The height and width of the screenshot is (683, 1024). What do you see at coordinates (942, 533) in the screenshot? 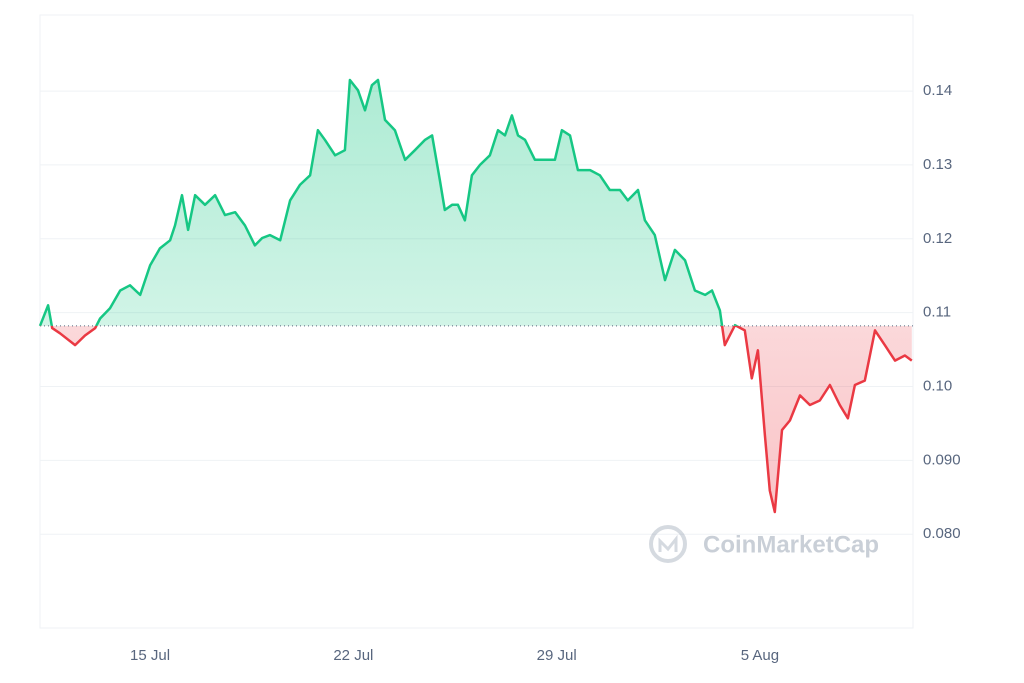
I see `y-tick-label: 0.080` at bounding box center [942, 533].